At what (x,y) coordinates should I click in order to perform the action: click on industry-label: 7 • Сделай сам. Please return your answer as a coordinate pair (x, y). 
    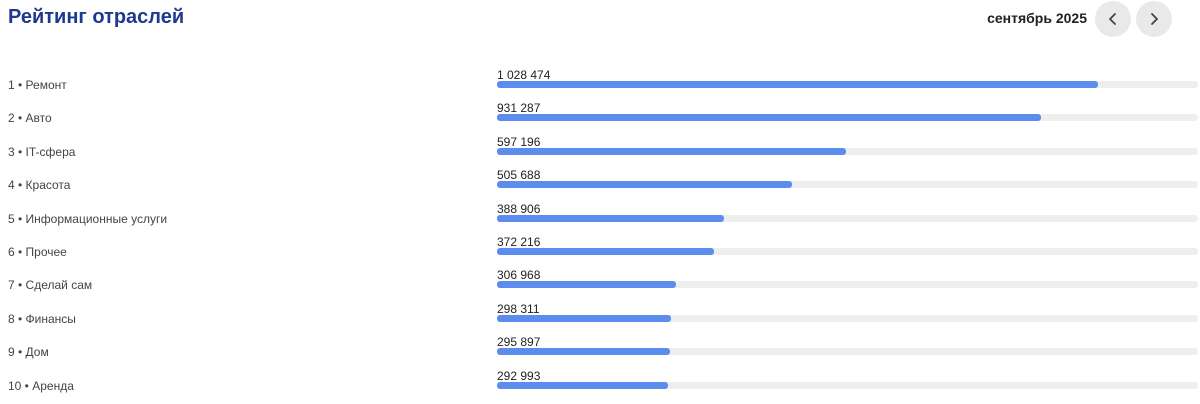
    Looking at the image, I should click on (50, 285).